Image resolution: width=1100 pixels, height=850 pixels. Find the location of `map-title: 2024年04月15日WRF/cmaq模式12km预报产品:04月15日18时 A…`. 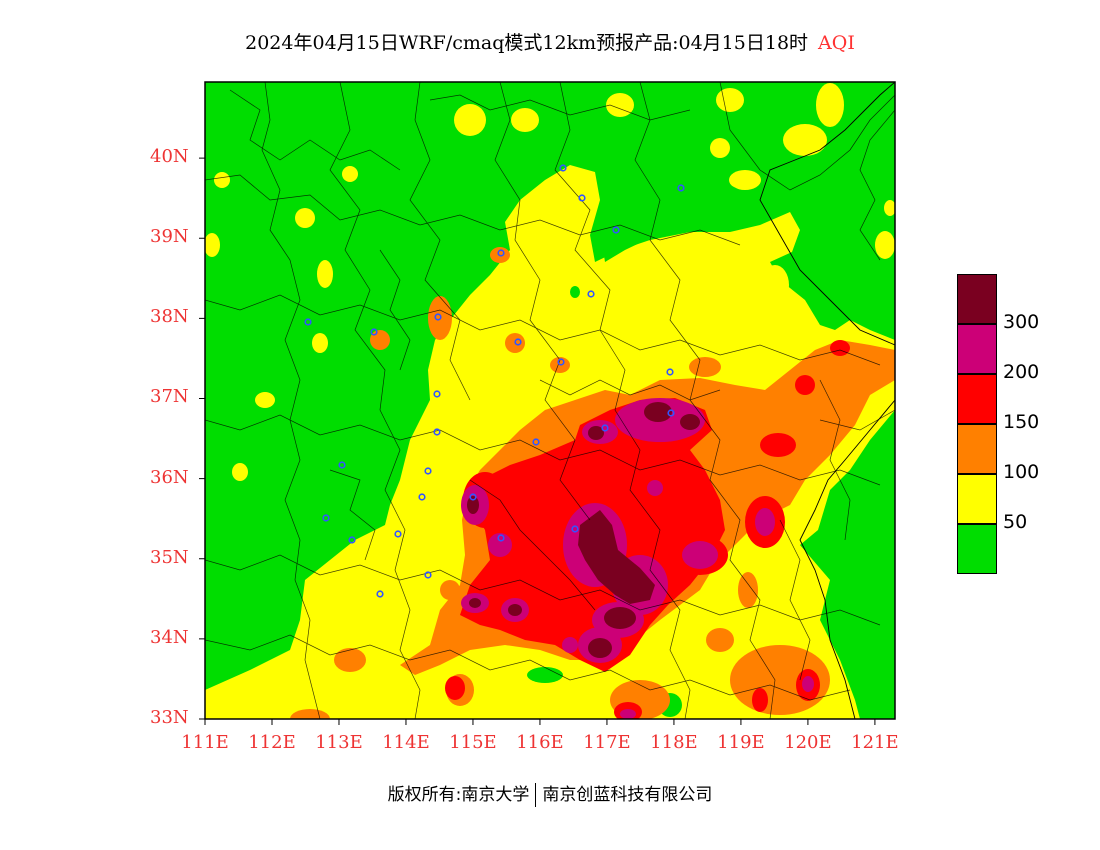

map-title: 2024年04月15日WRF/cmaq模式12km预报产品:04月15日18时 A… is located at coordinates (550, 41).